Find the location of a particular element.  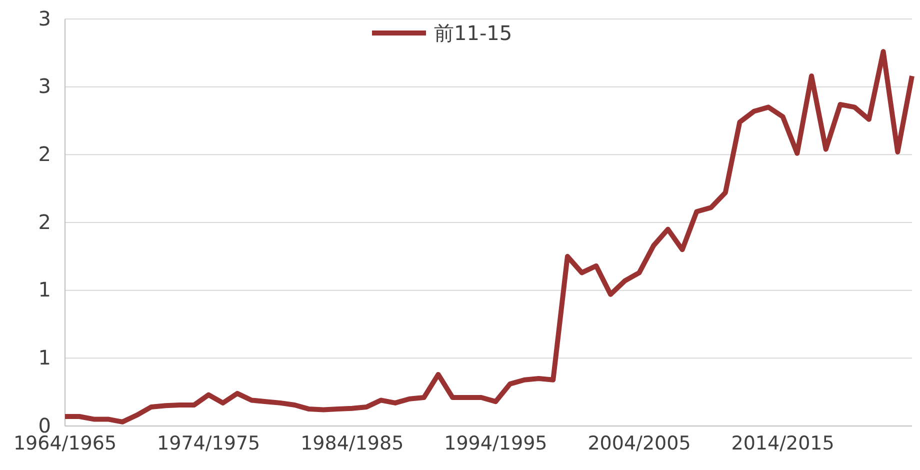

x-tick-label: 1984/1985 is located at coordinates (352, 443).